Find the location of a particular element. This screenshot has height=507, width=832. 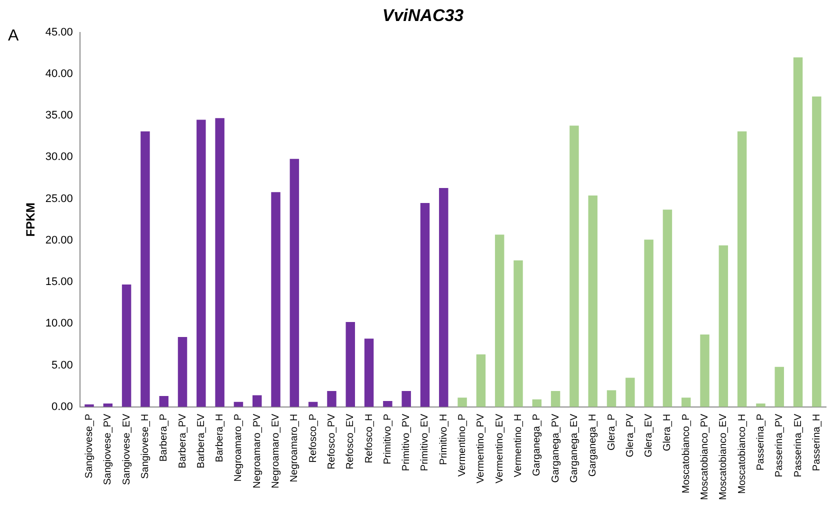

x-tick-label: Refosco_P is located at coordinates (313, 438).